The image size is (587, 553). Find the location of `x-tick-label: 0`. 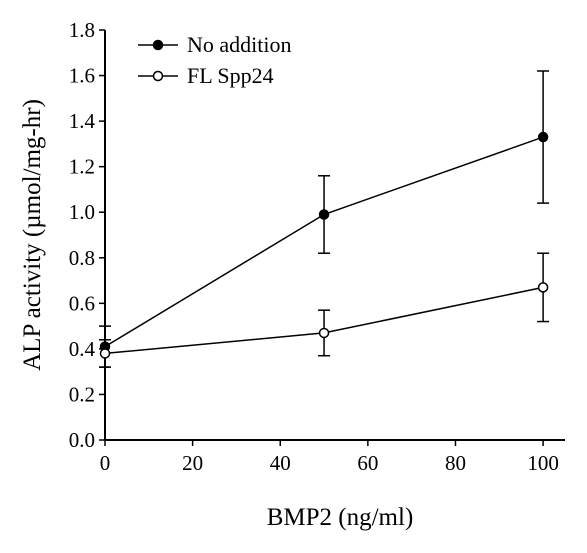

x-tick-label: 0 is located at coordinates (105, 463).